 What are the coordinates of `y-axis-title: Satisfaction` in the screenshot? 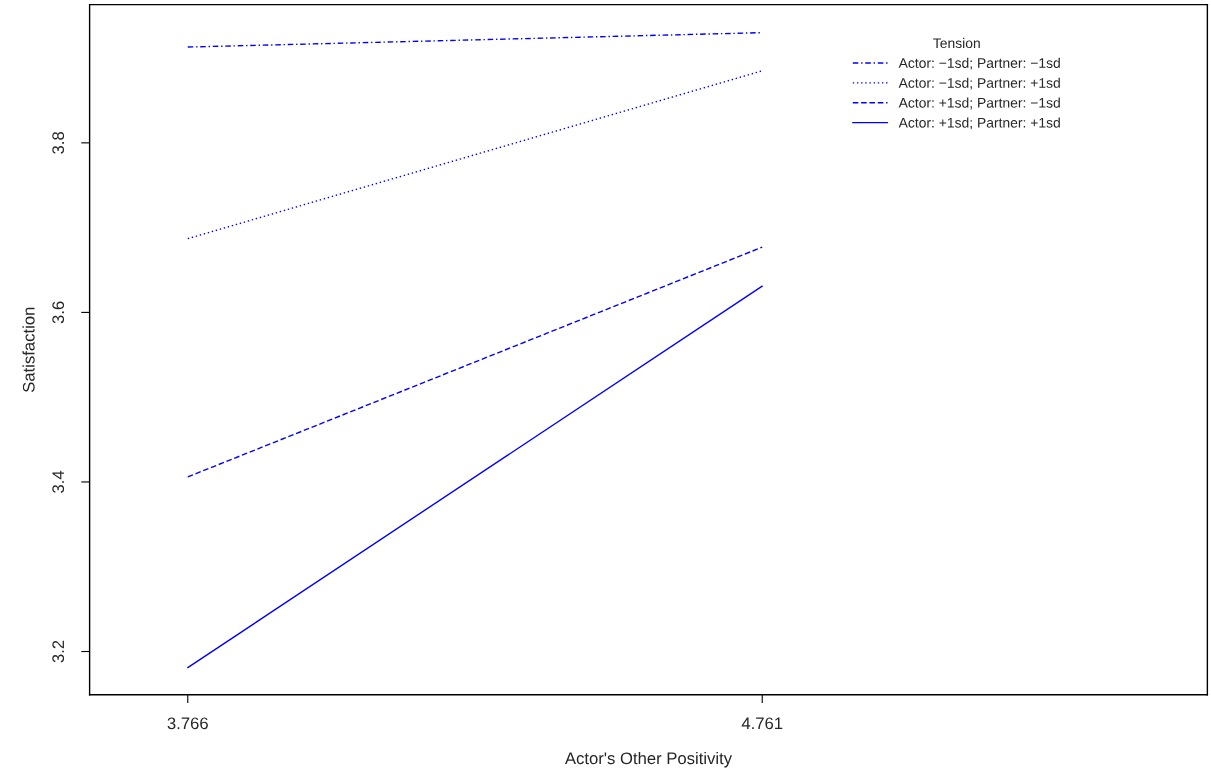 It's located at (28, 350).